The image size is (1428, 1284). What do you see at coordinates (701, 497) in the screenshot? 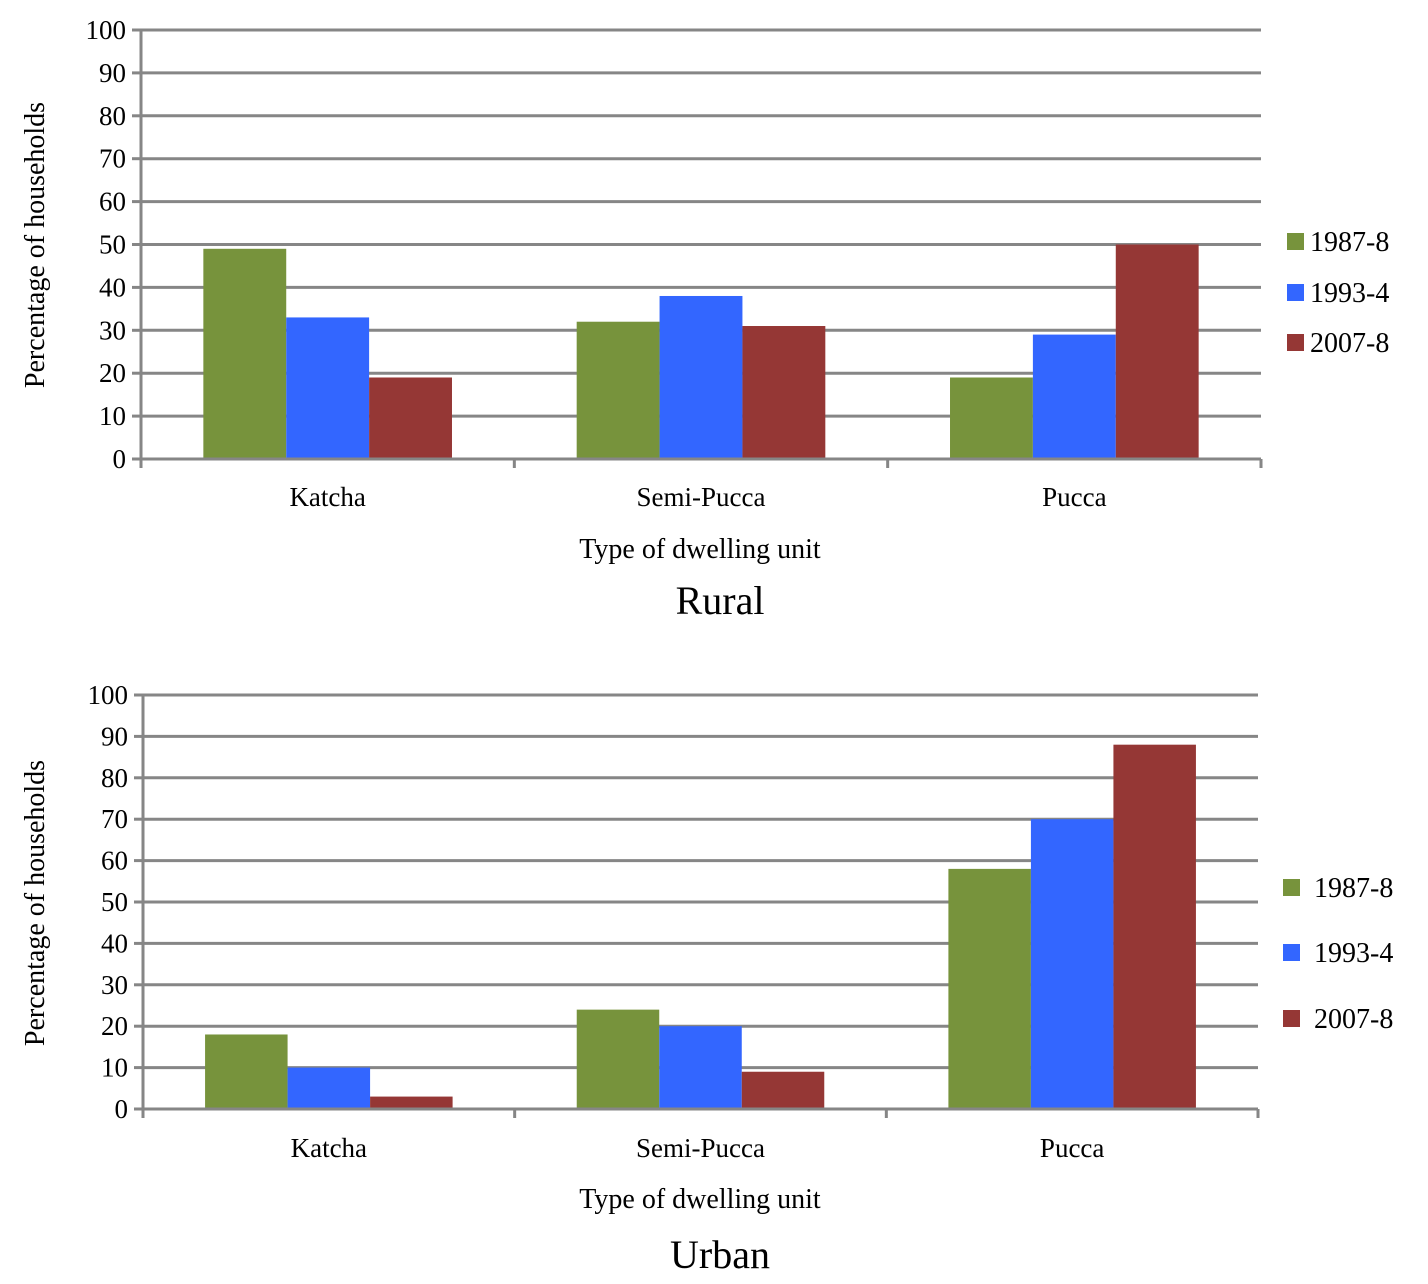
I see `rural-category-label: Semi-Pucca` at bounding box center [701, 497].